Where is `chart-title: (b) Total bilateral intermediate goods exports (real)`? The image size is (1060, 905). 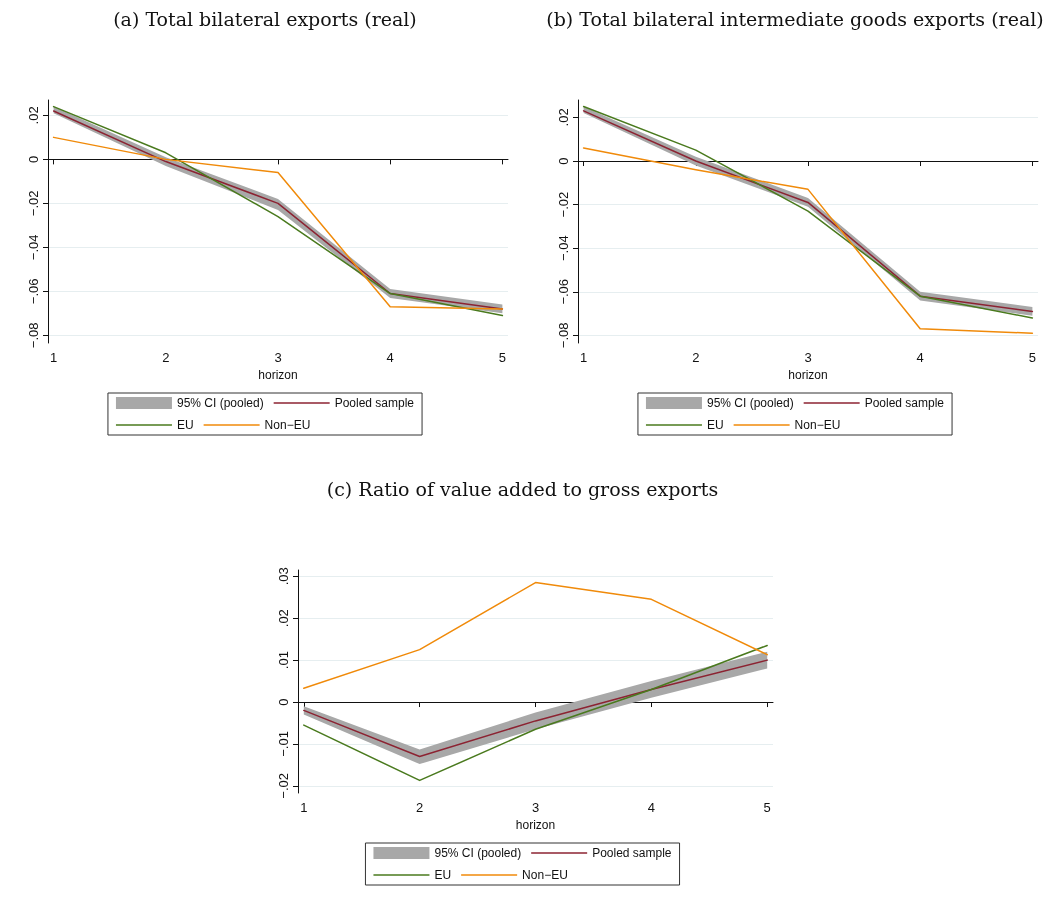 chart-title: (b) Total bilateral intermediate goods exports (real) is located at coordinates (795, 18).